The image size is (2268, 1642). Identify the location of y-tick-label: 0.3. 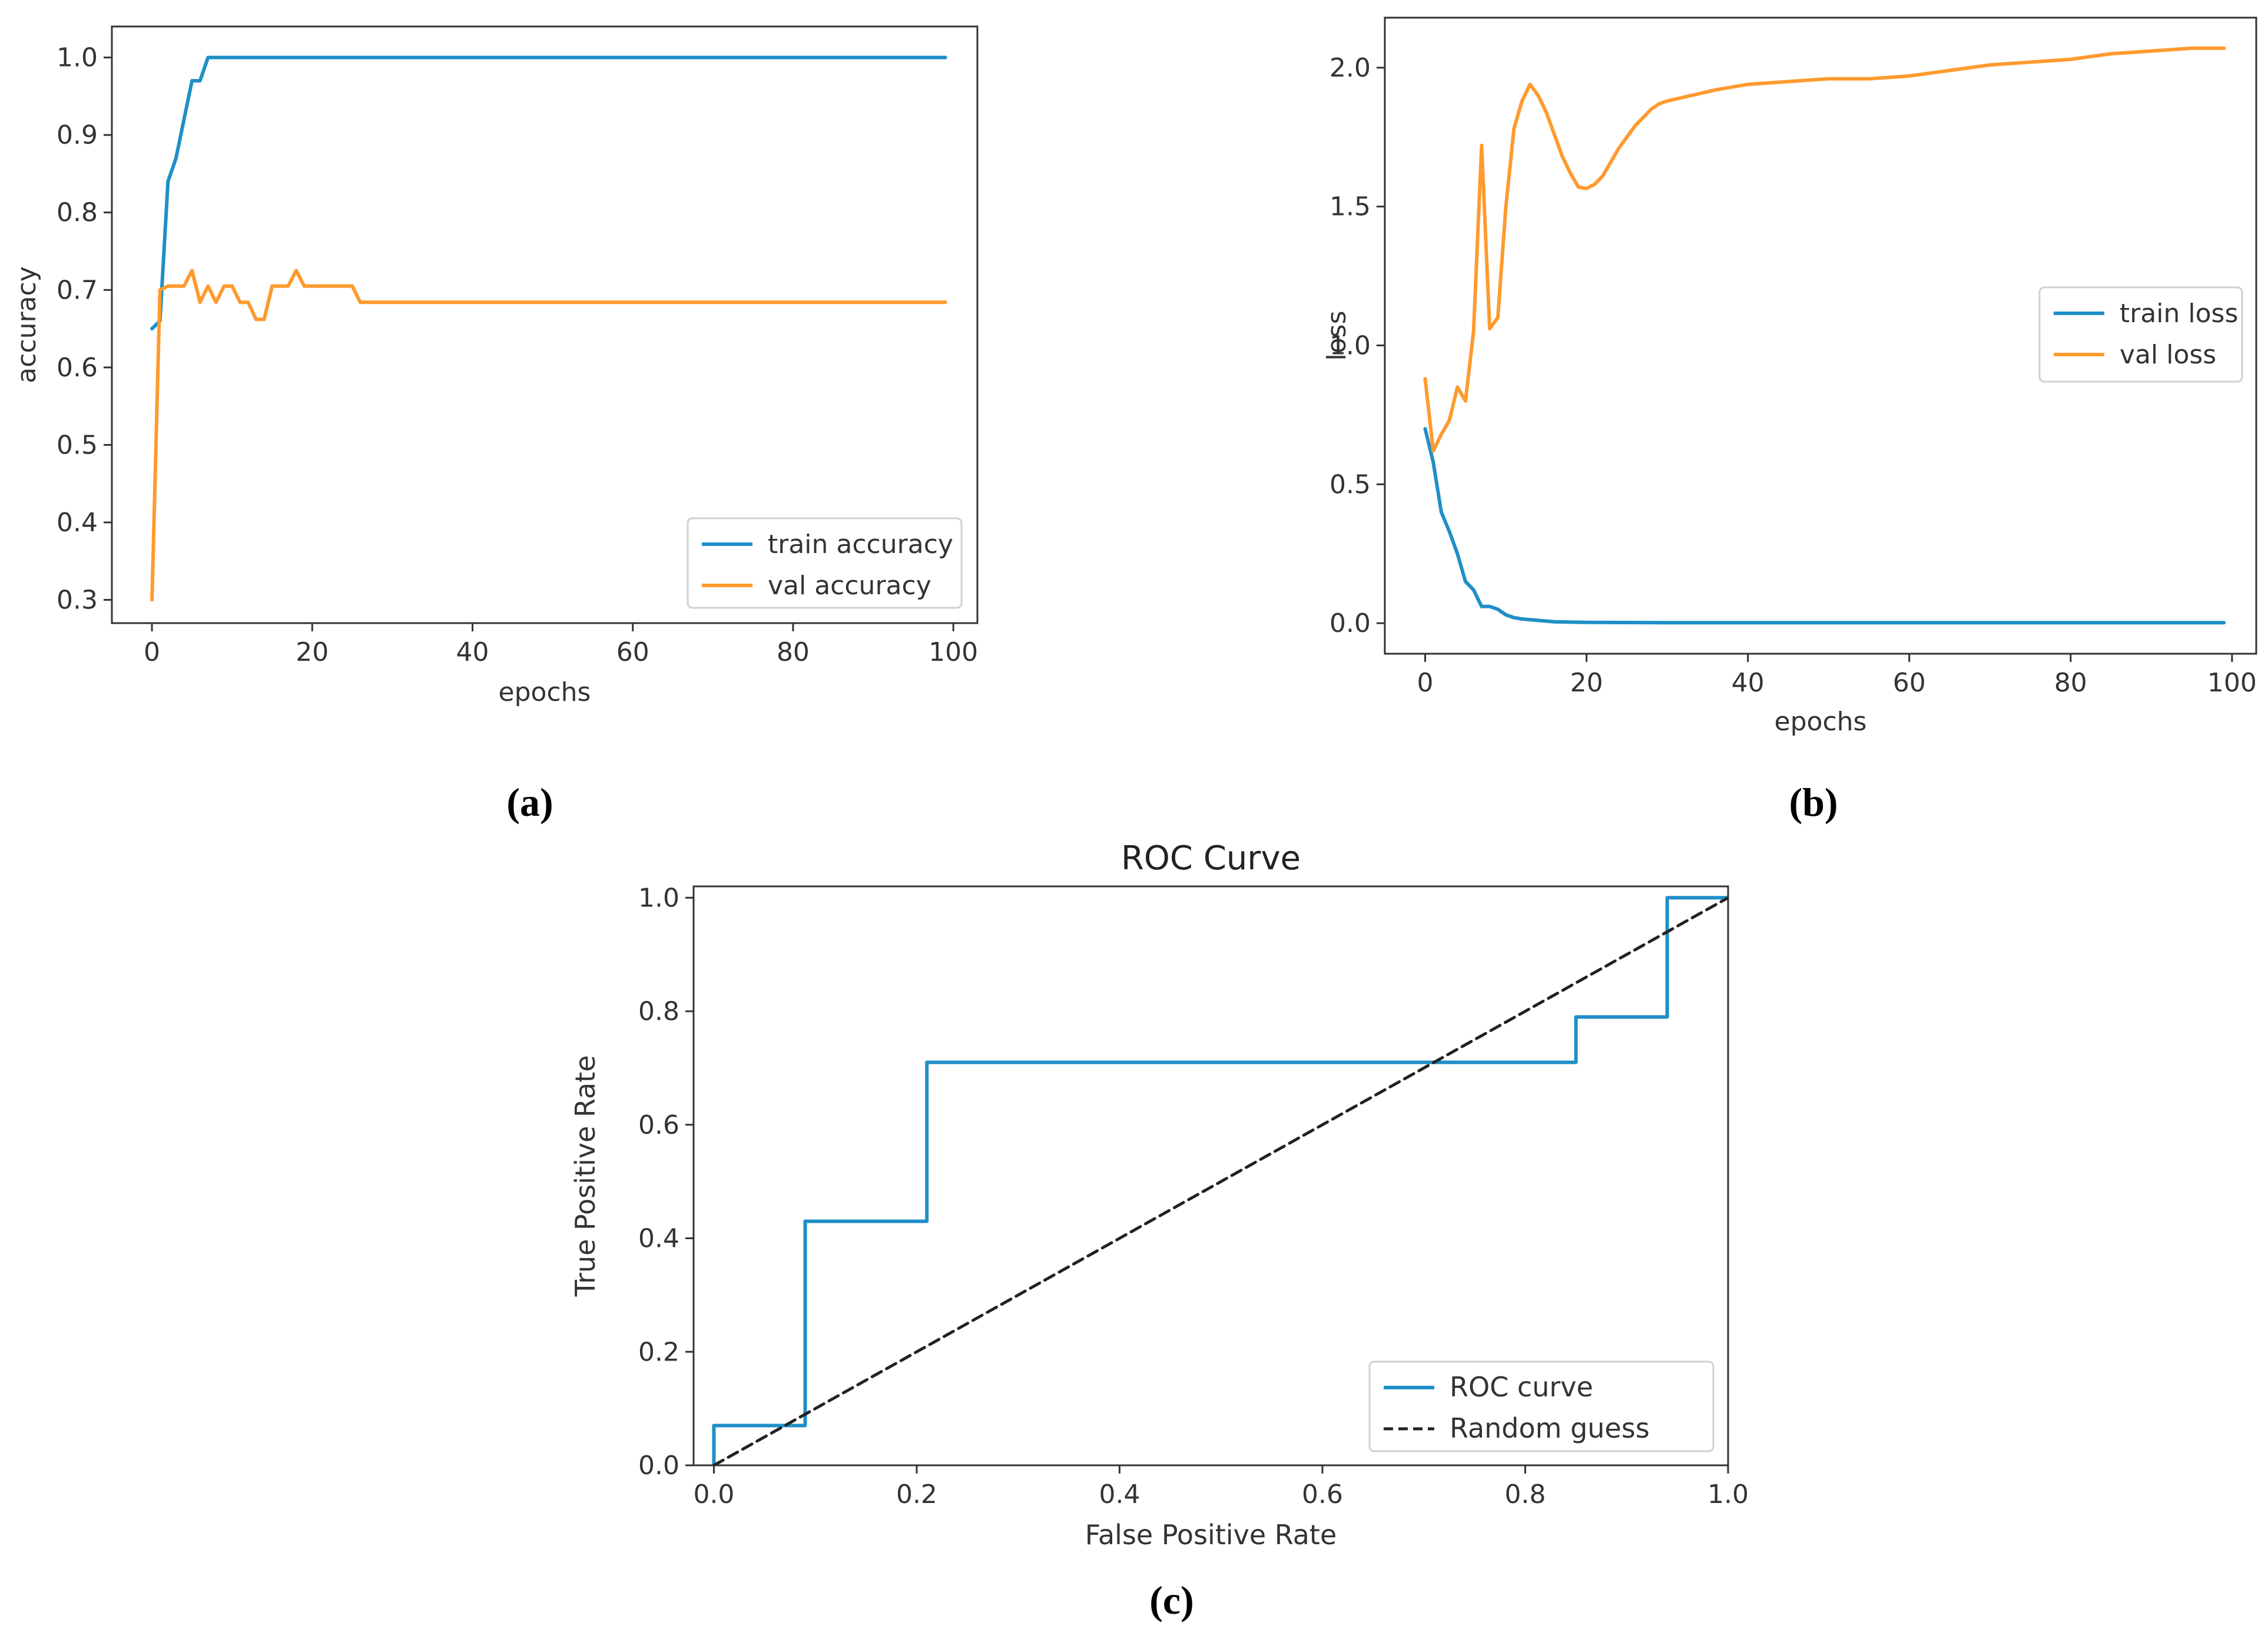
(77, 600).